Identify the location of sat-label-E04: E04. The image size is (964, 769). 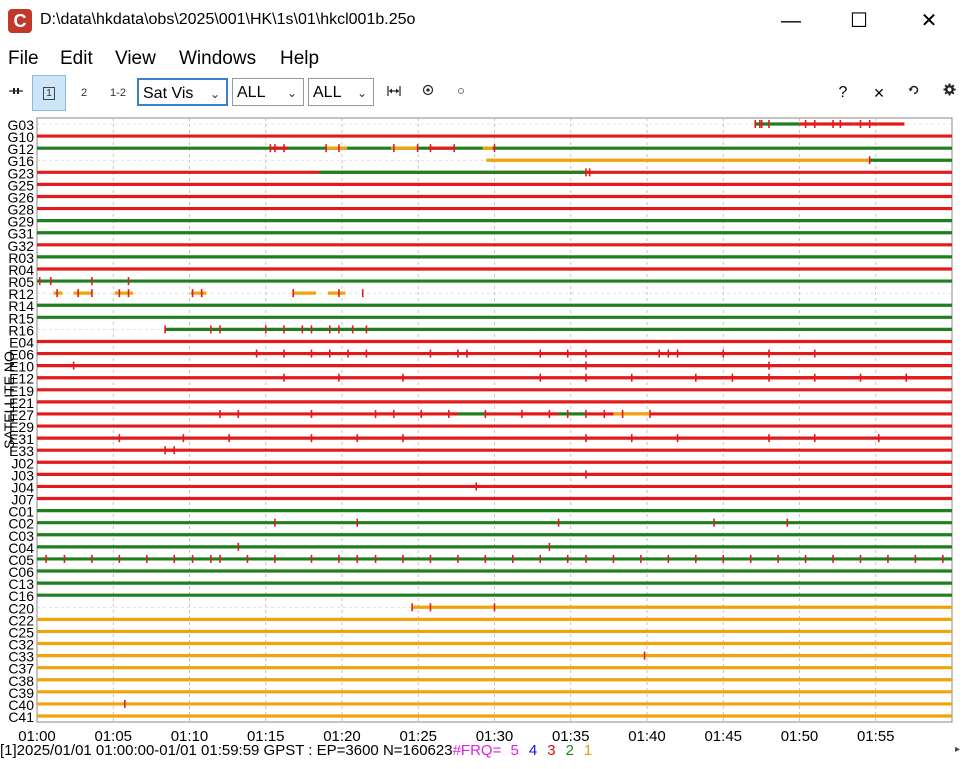
(21, 342).